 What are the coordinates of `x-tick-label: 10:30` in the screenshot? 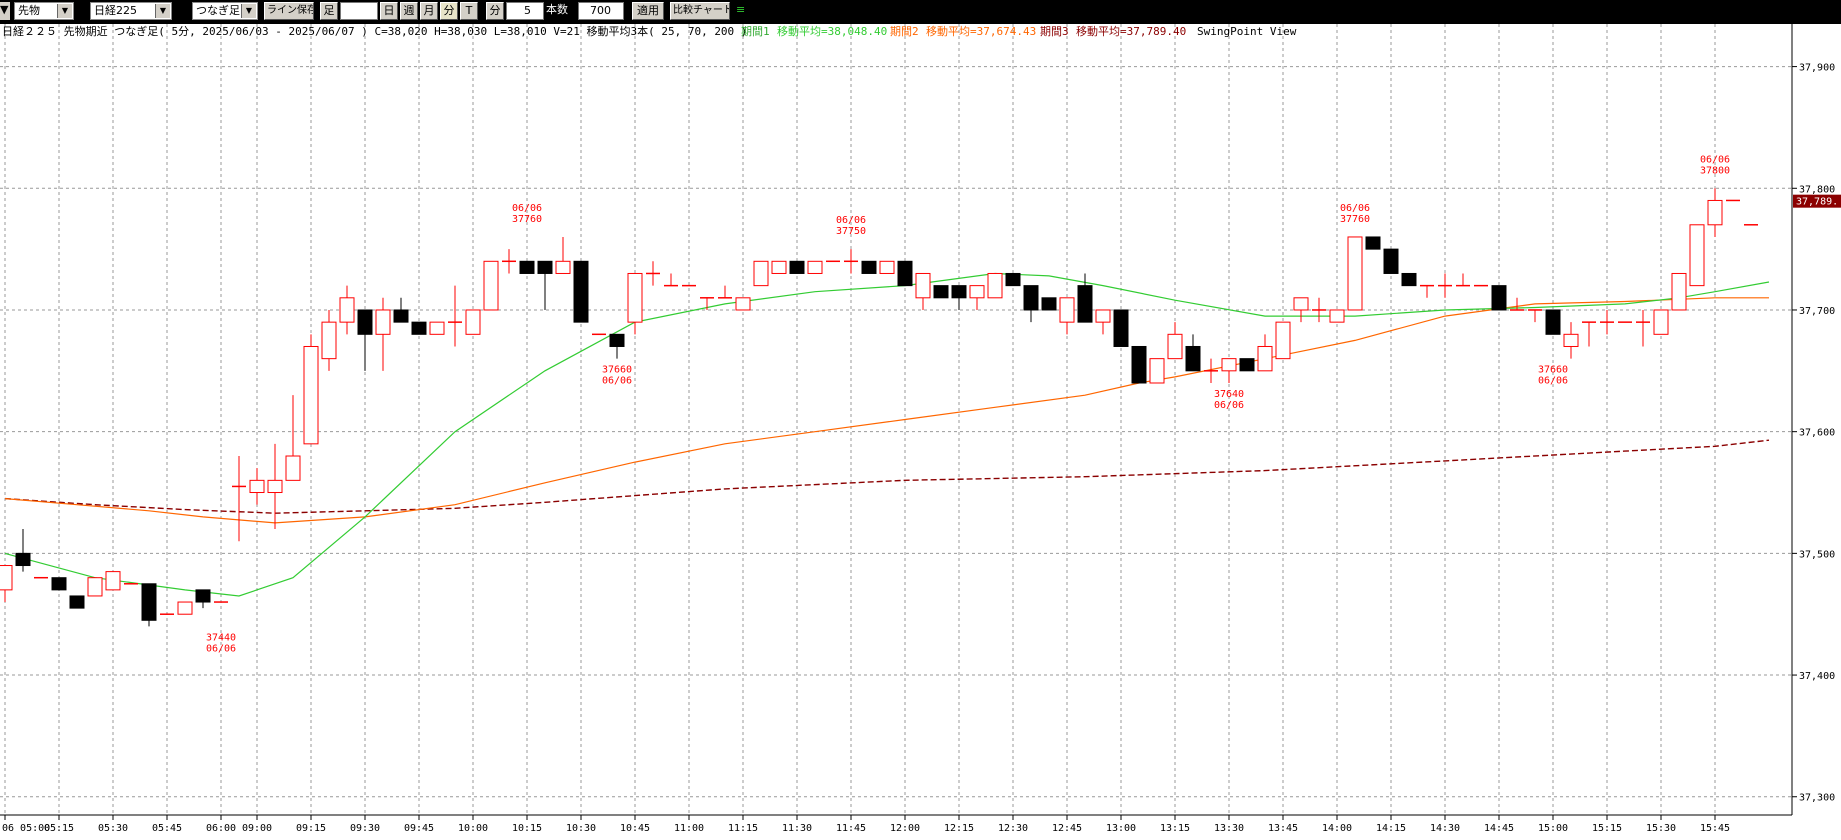 It's located at (581, 828).